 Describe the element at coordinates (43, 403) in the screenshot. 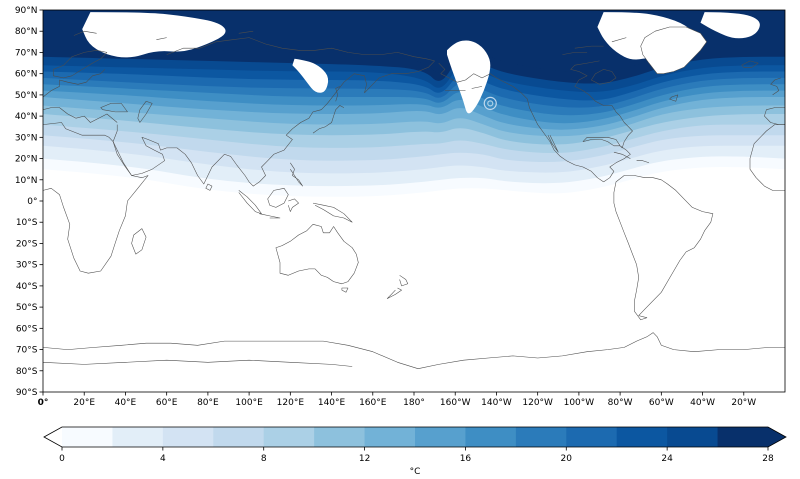

I see `x-tick-label: 0°` at that location.